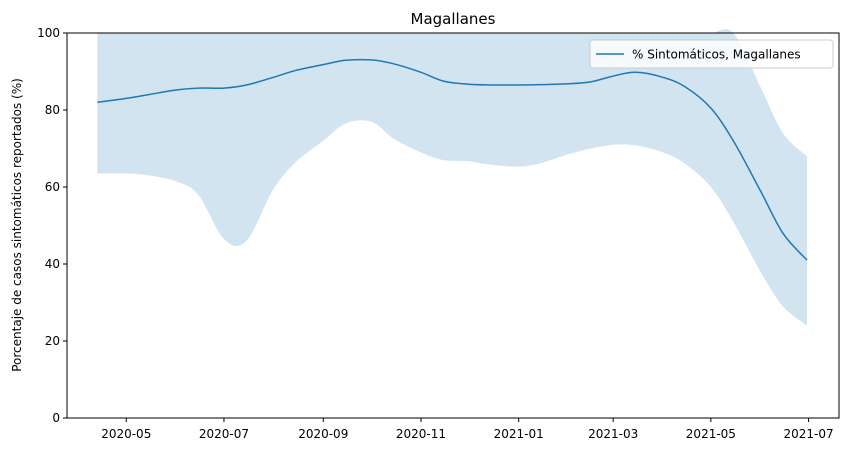 This screenshot has width=851, height=451. Describe the element at coordinates (52, 264) in the screenshot. I see `y-tick-label: 40` at that location.